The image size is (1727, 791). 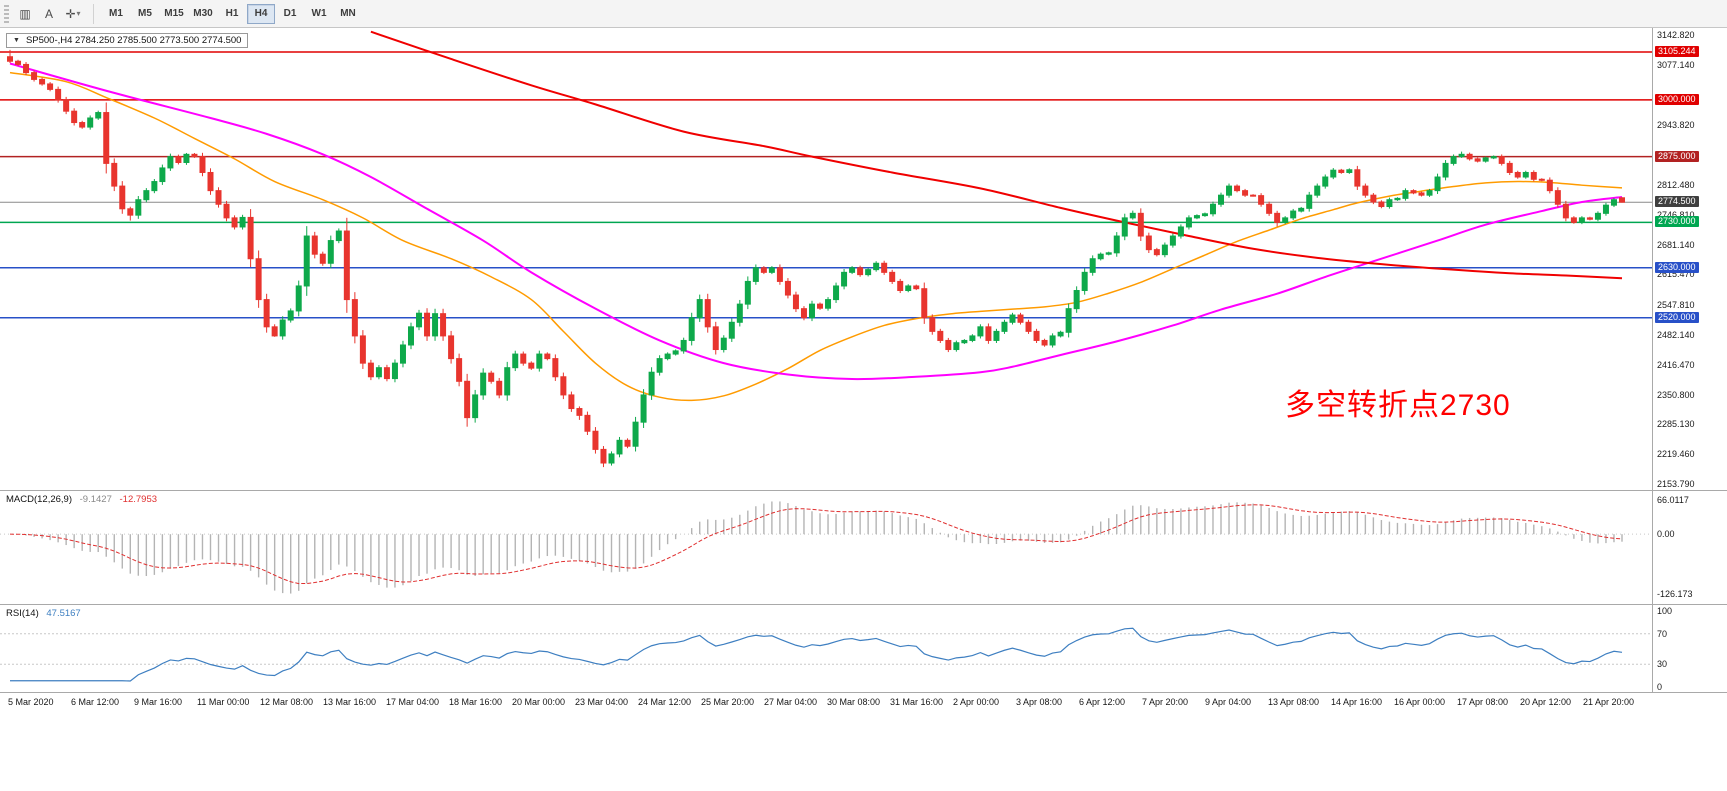 What do you see at coordinates (1228, 702) in the screenshot?
I see `time-tick: 9 Apr 04:00` at bounding box center [1228, 702].